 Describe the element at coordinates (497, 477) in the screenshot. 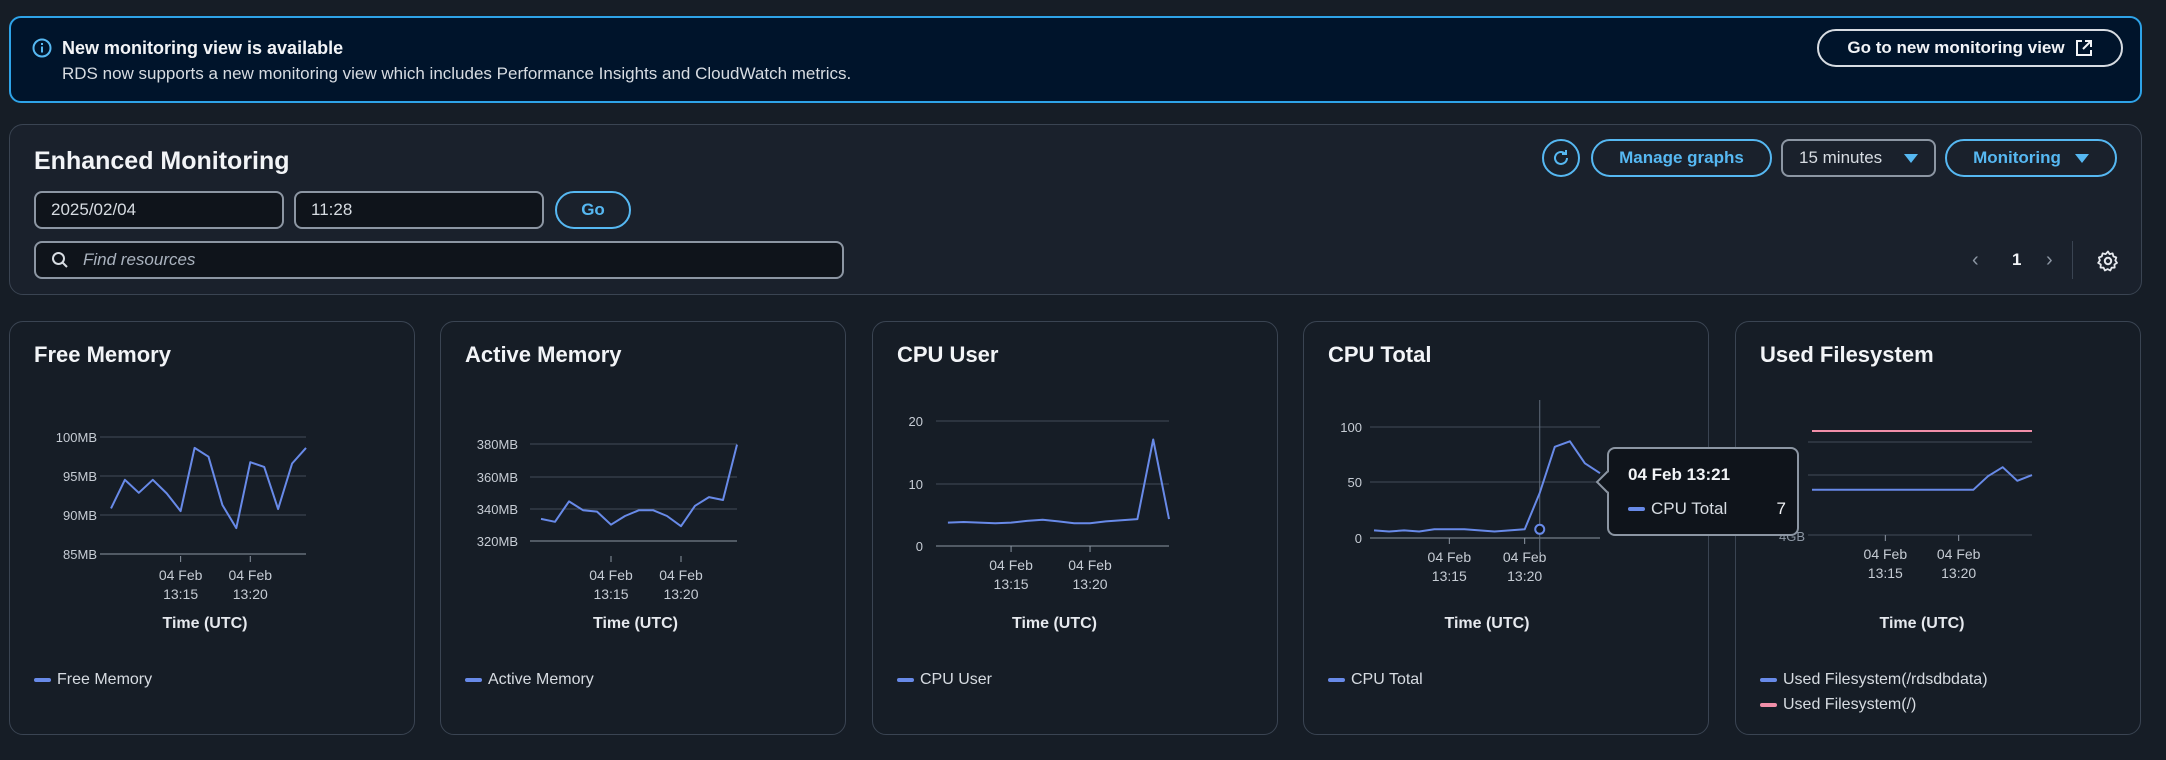

I see `y-tick-label: 360MB` at that location.